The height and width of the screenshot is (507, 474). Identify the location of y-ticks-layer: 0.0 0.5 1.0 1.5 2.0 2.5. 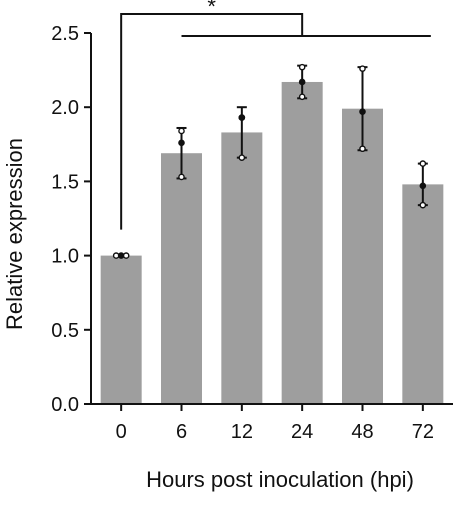
(71, 219).